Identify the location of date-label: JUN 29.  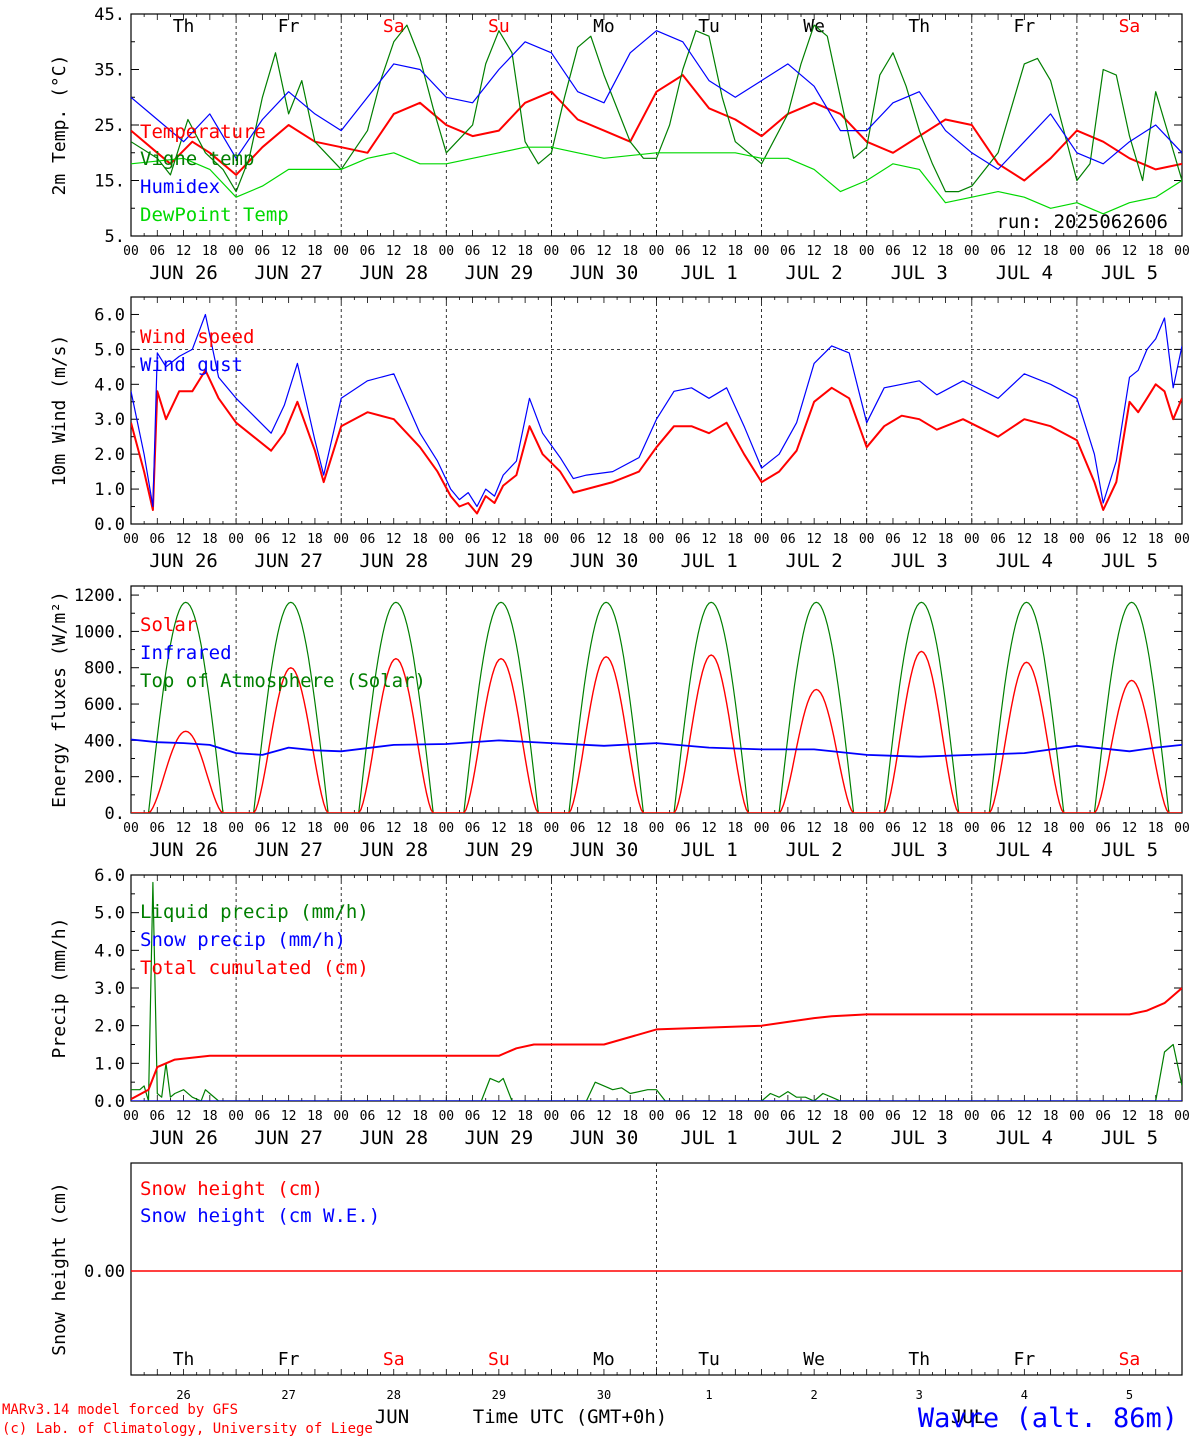
(499, 850).